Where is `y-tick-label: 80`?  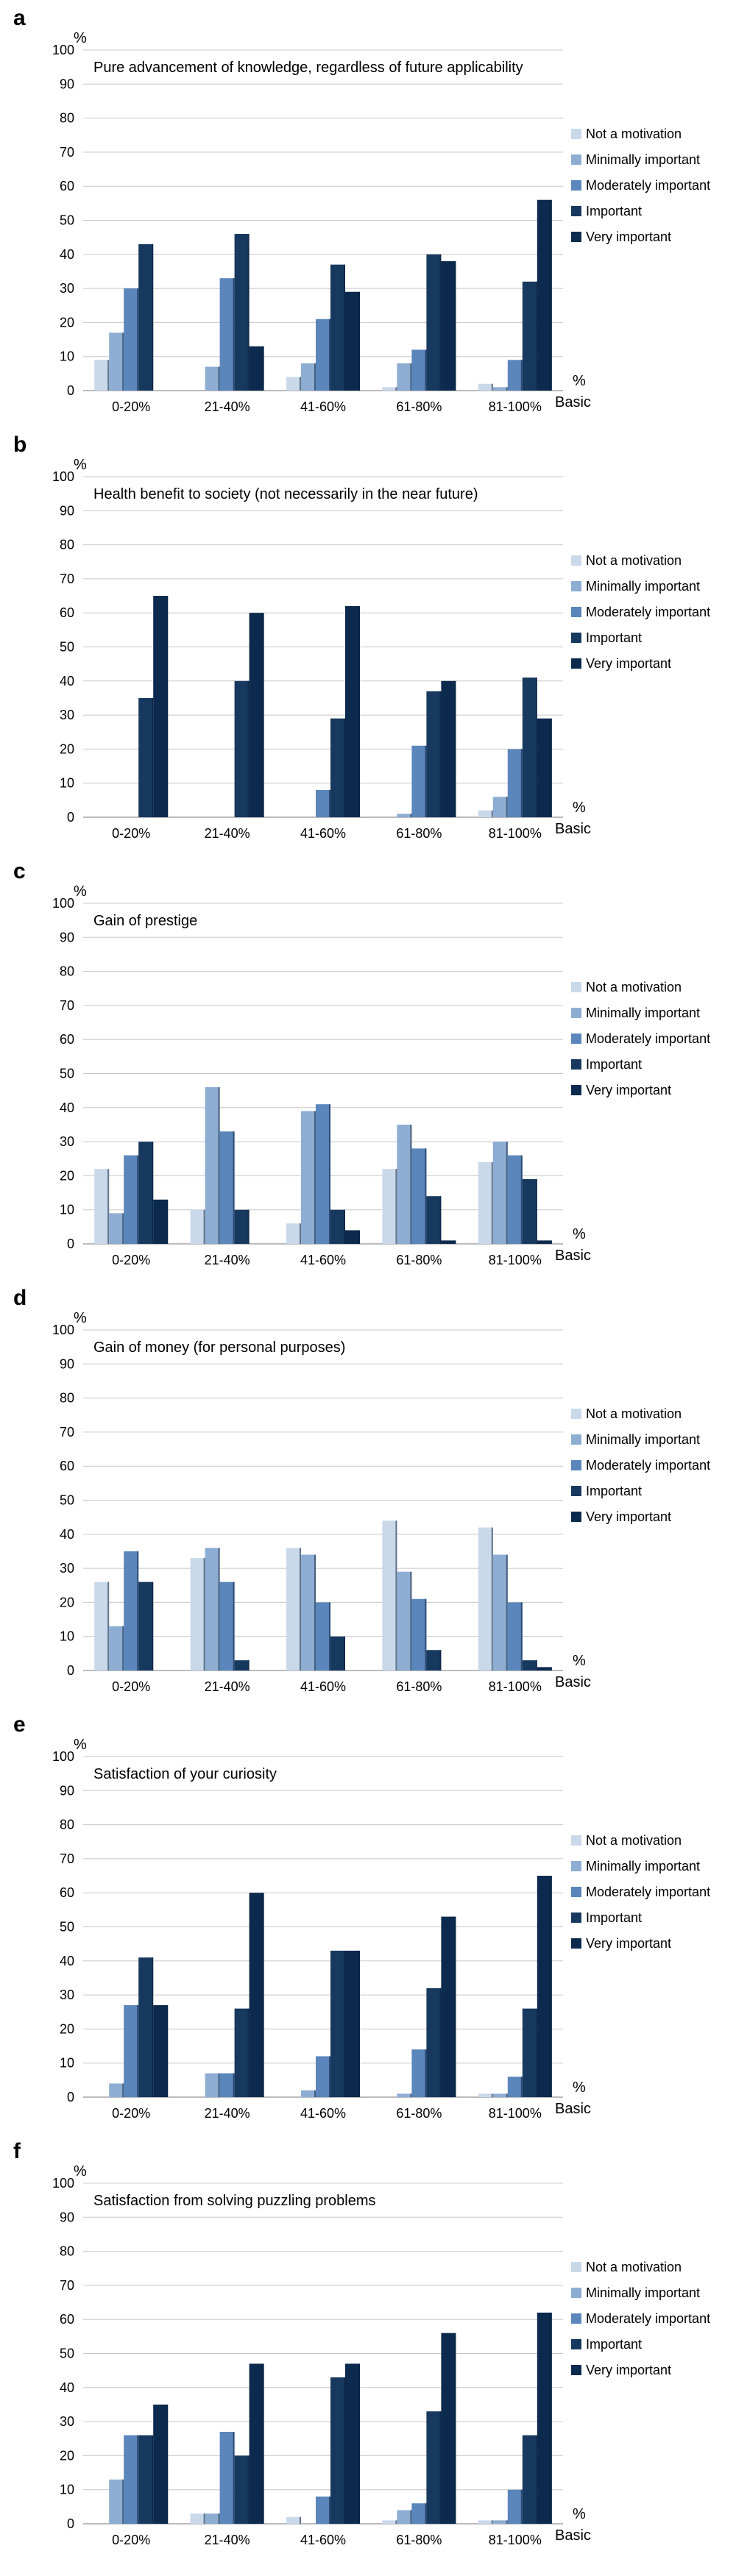
y-tick-label: 80 is located at coordinates (67, 2251).